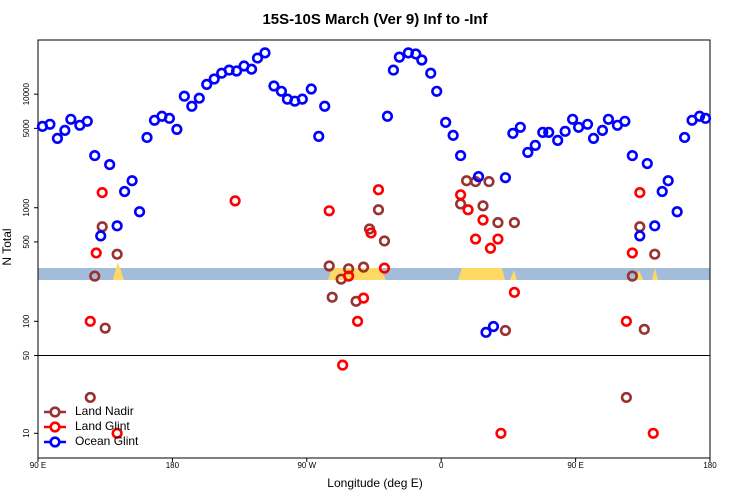 Image resolution: width=750 pixels, height=500 pixels. What do you see at coordinates (107, 441) in the screenshot?
I see `legend-label: Ocean Glint` at bounding box center [107, 441].